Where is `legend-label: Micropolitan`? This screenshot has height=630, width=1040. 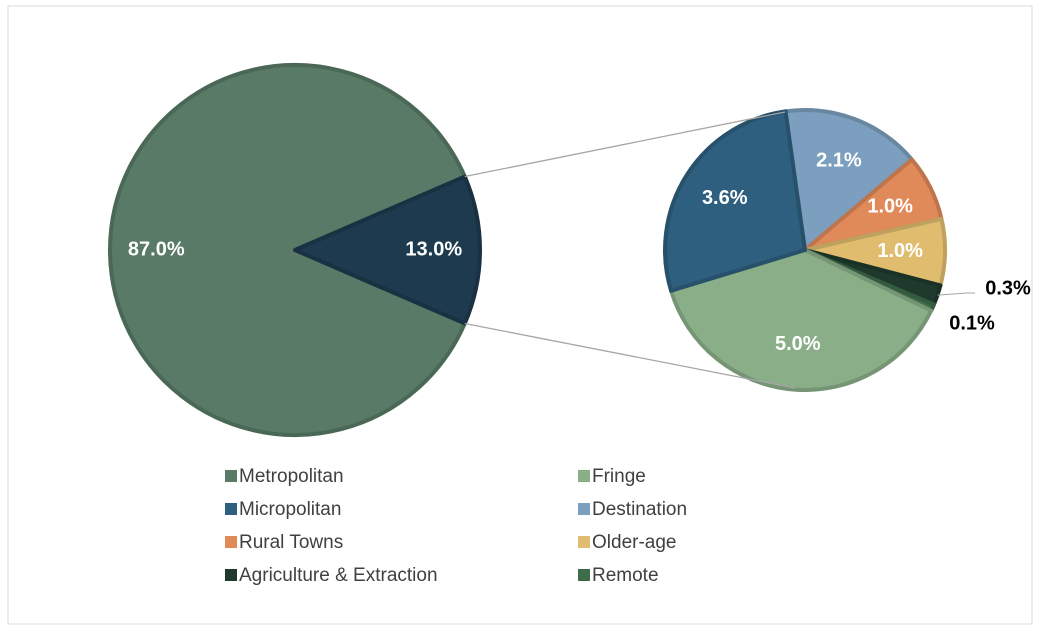
legend-label: Micropolitan is located at coordinates (290, 509).